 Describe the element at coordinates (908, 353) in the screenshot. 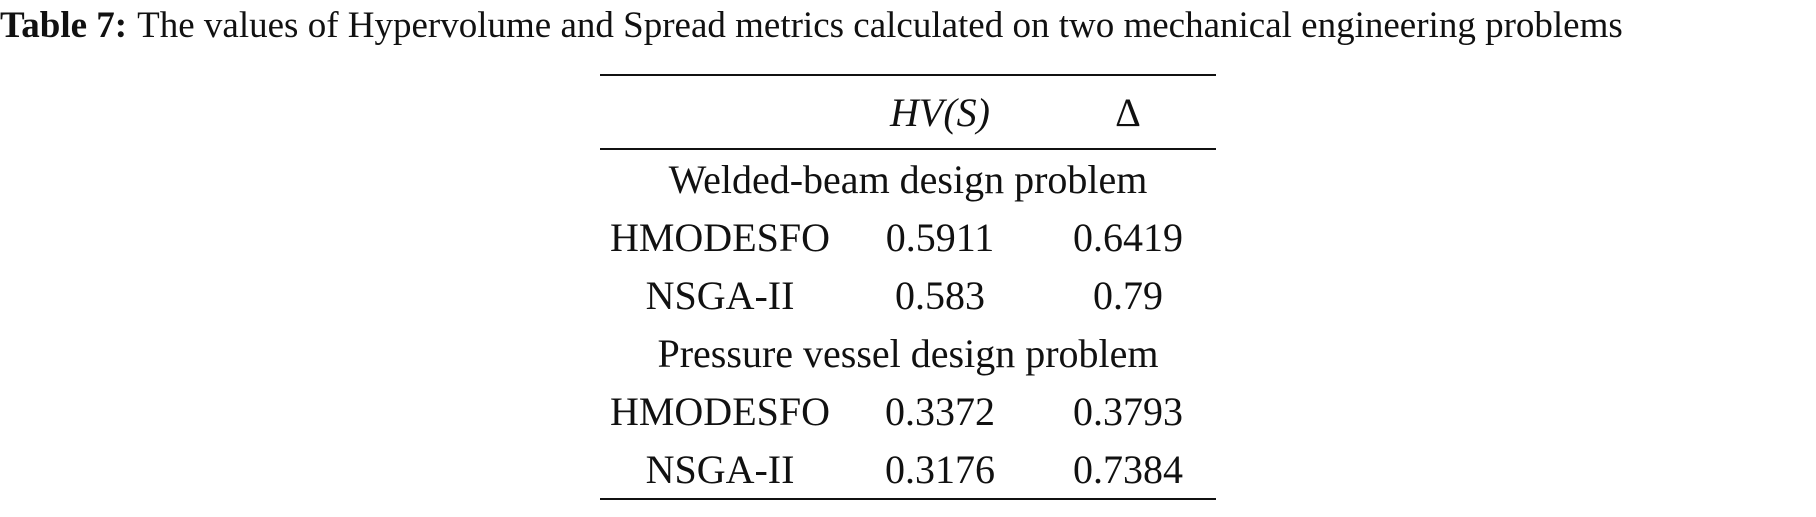

I see `section-title: Pressure vessel design problem` at that location.